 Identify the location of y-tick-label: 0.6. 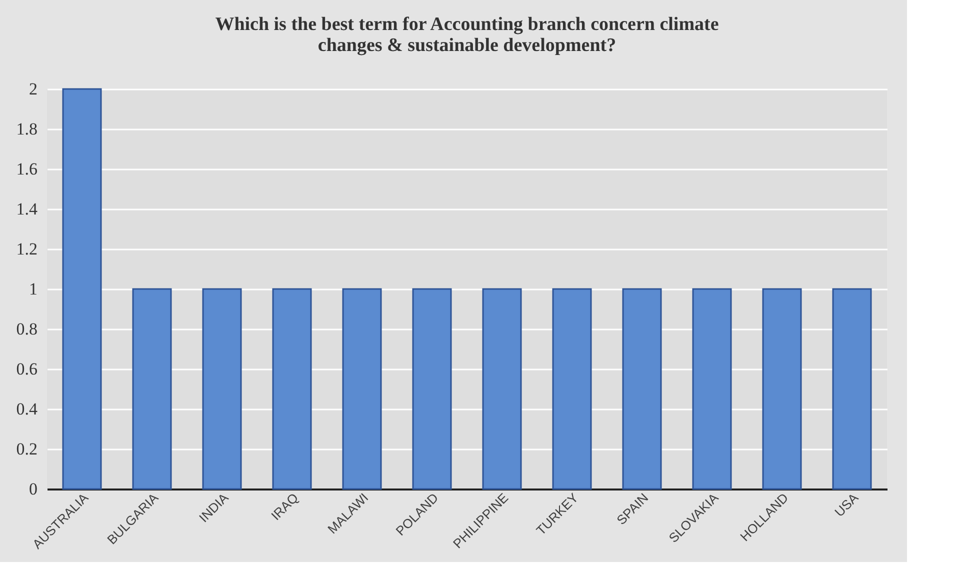
(27, 369).